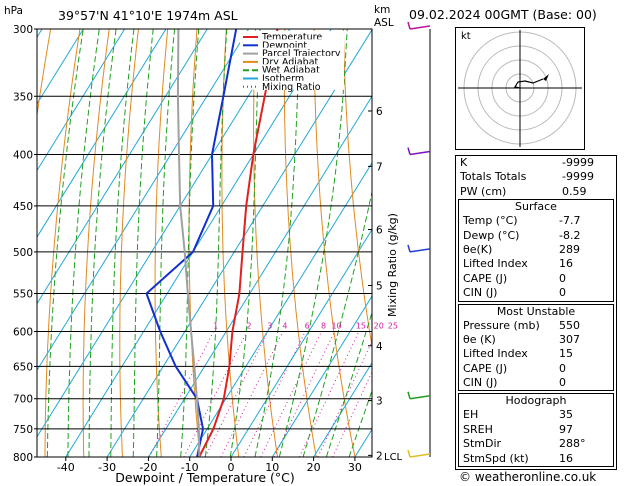  I want to click on chart-title: 39°57'N 41°10'E 1974m ASL, so click(148, 15).